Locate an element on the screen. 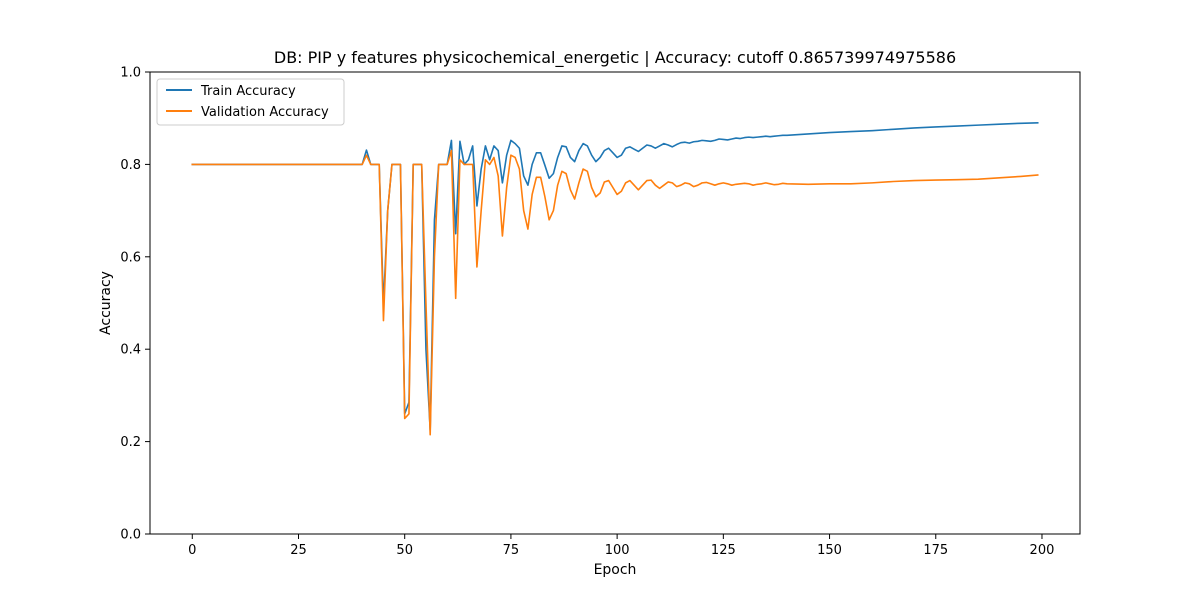 Image resolution: width=1200 pixels, height=600 pixels. y-tick-label: 0.2 is located at coordinates (130, 442).